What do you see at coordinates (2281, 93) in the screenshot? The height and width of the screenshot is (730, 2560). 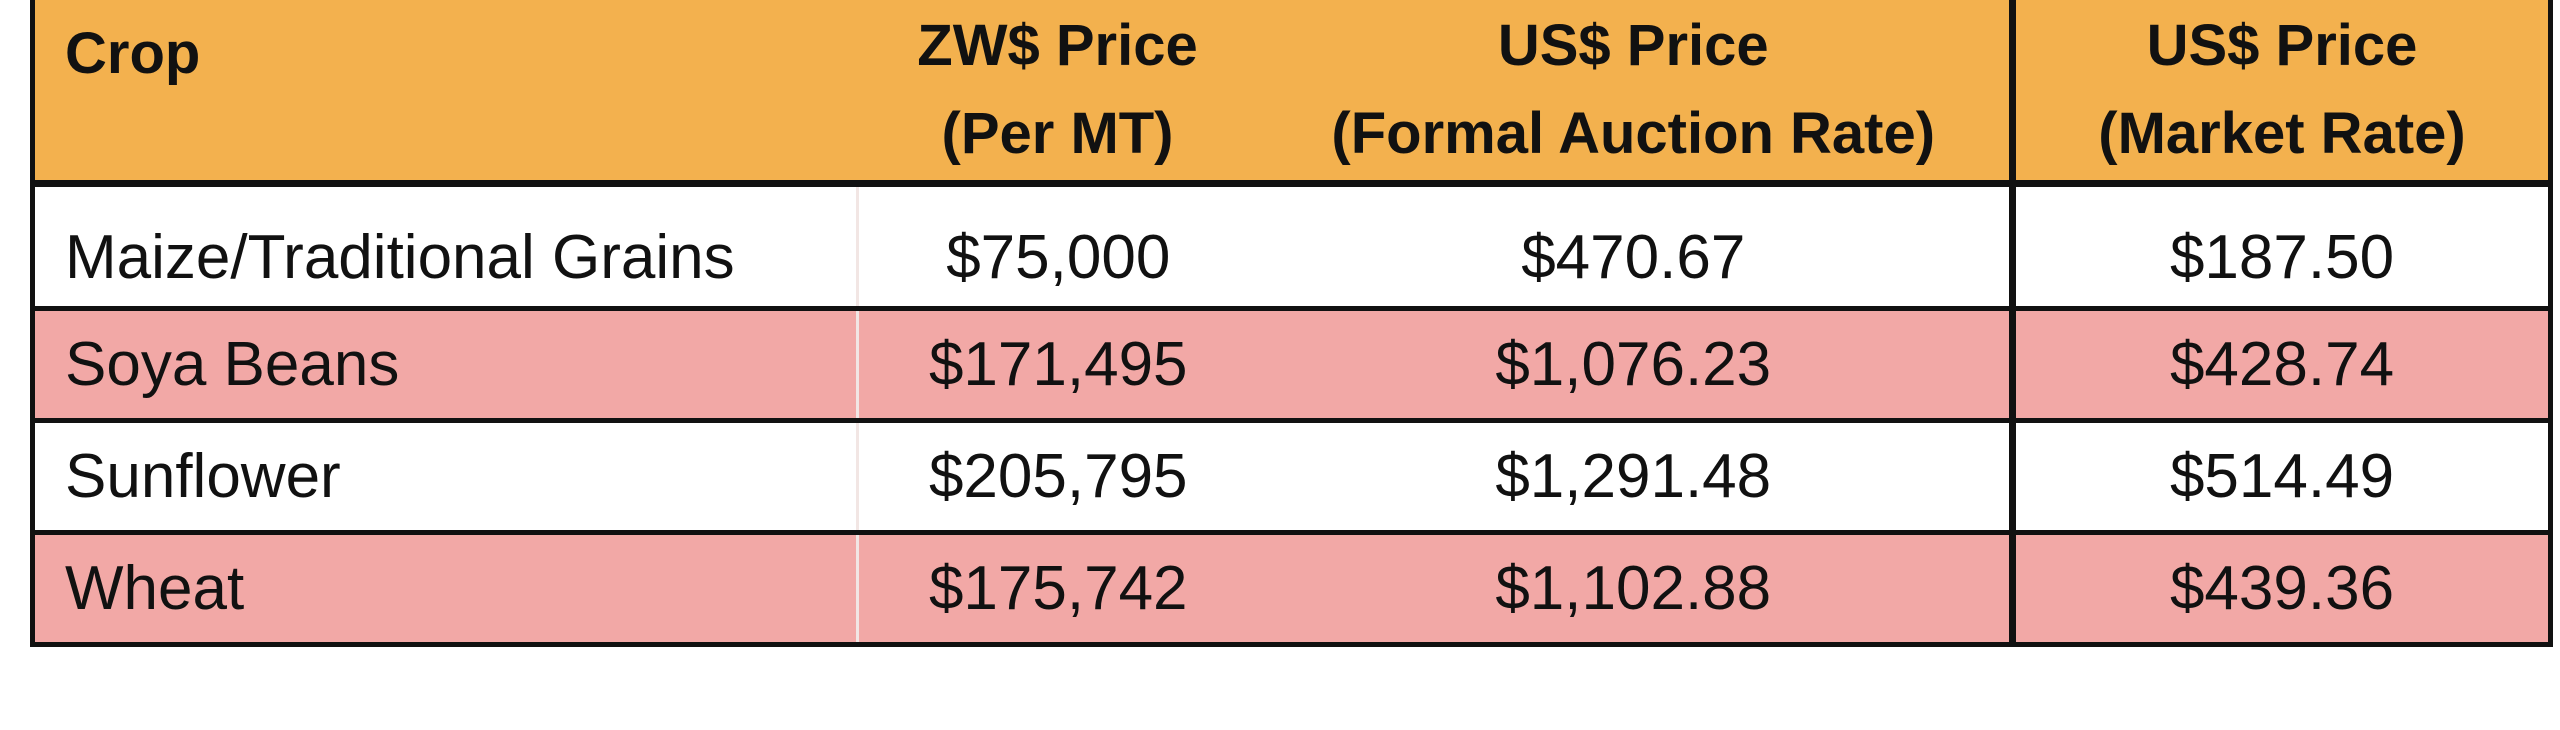 I see `header-us-market: US$ Price (Market Rate)` at bounding box center [2281, 93].